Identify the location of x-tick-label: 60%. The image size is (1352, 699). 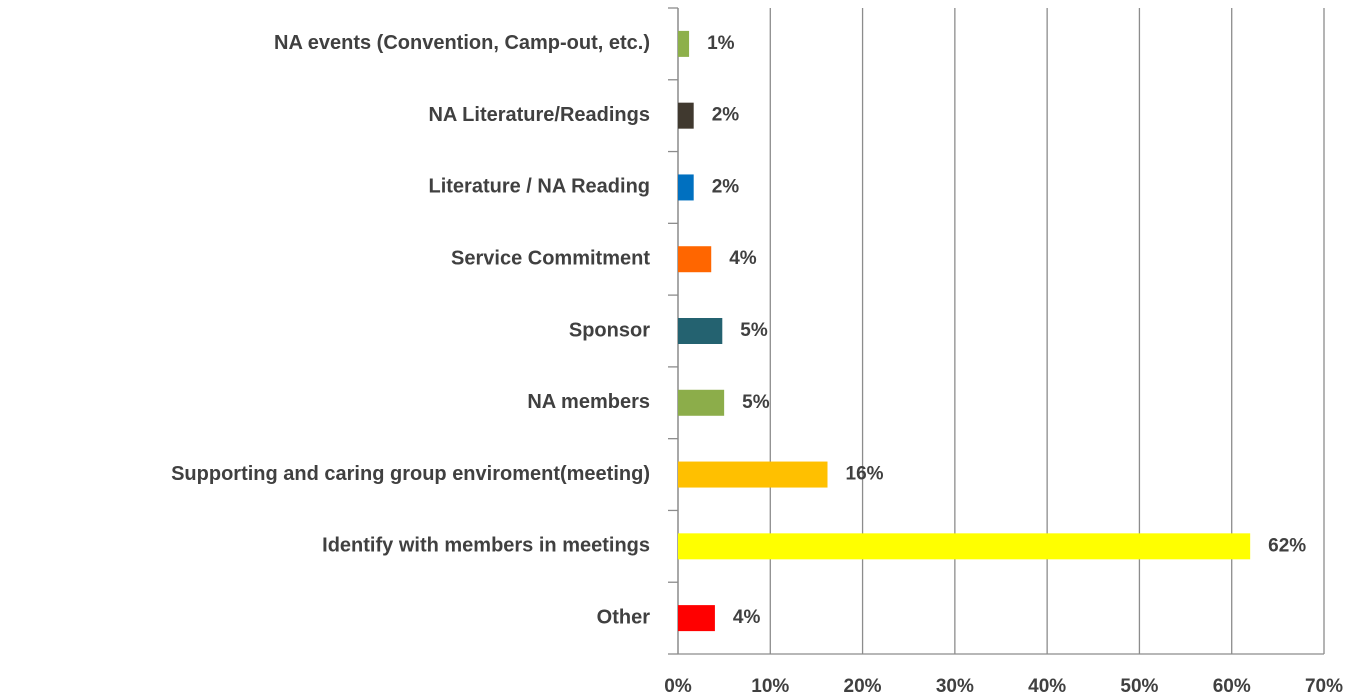
(1232, 686).